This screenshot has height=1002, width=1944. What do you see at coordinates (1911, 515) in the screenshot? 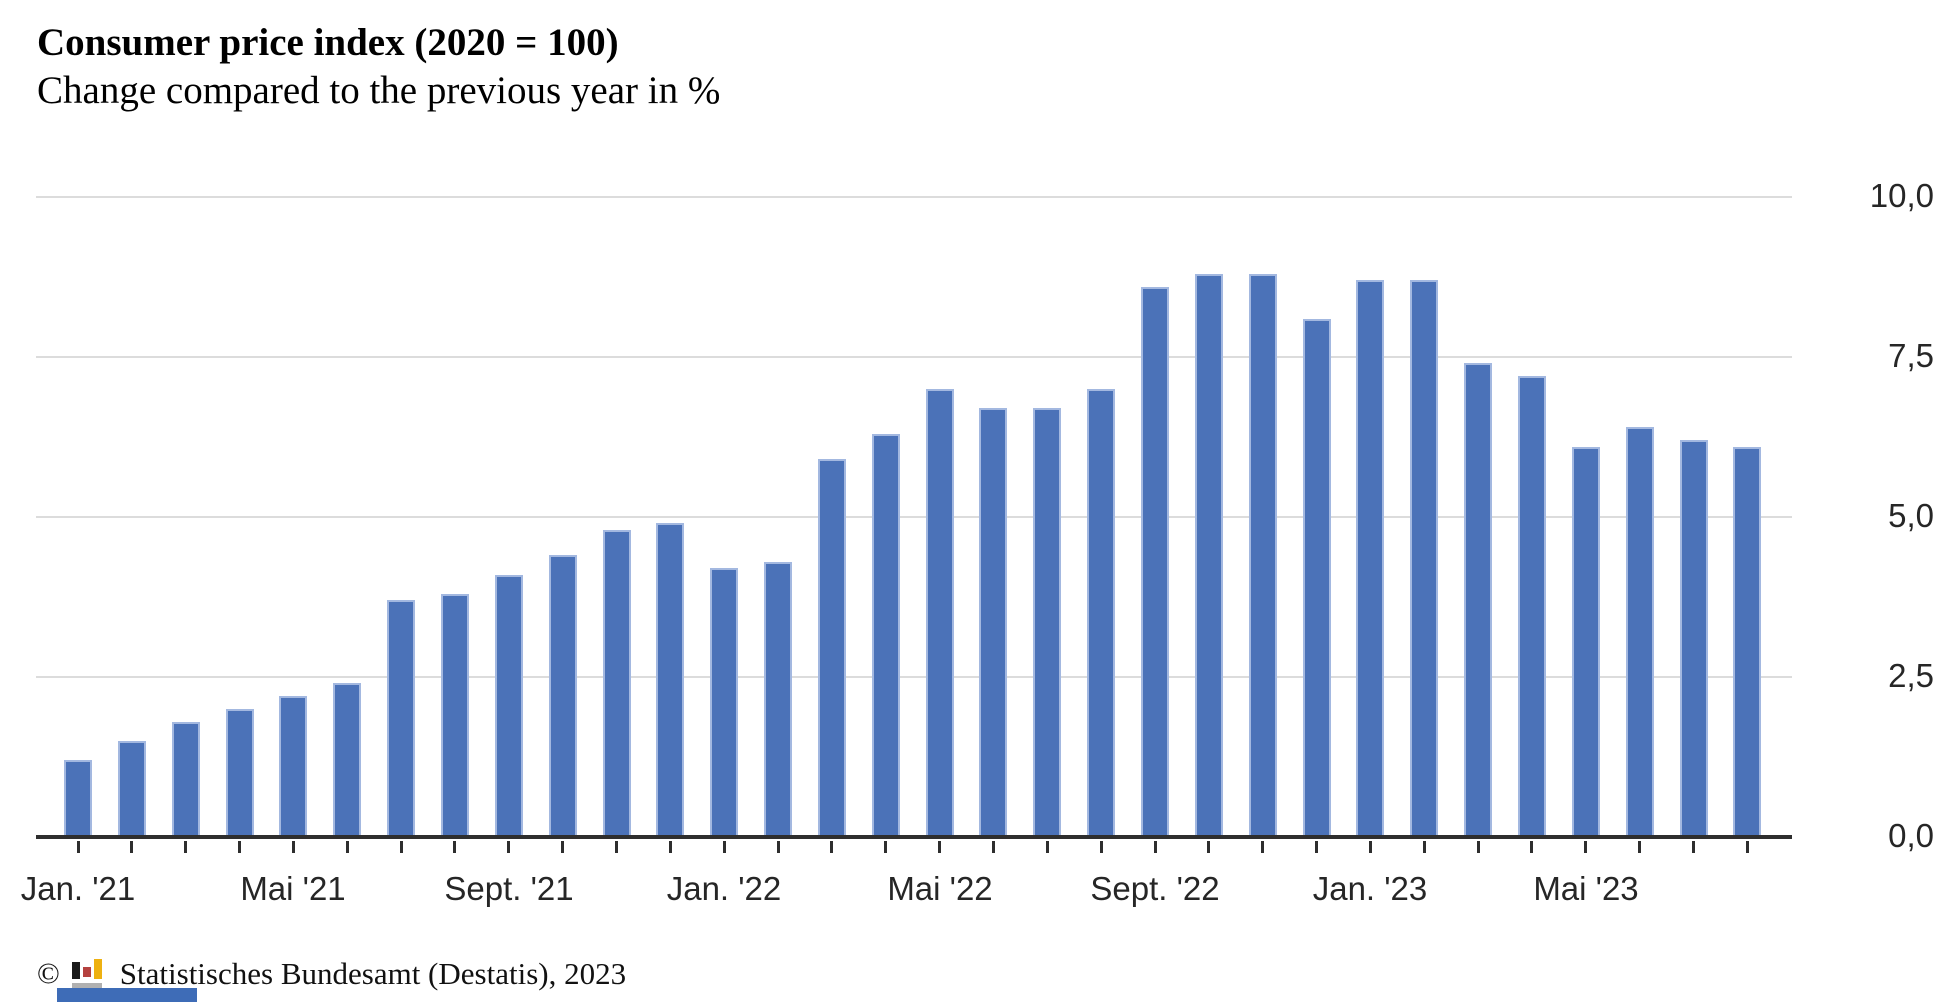
I see `y-axis-tick-label: 5,0` at bounding box center [1911, 515].